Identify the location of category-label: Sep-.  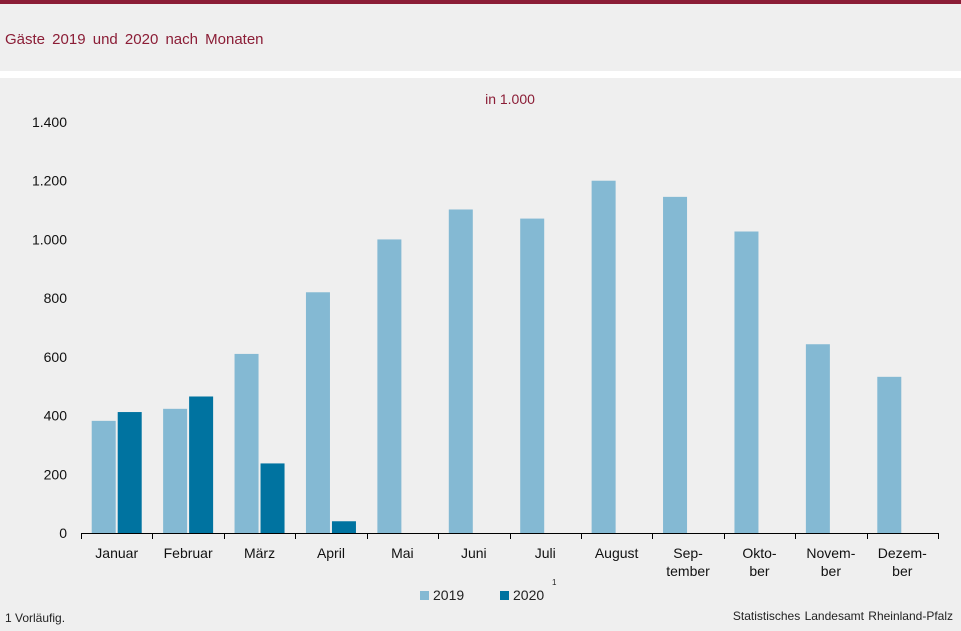
(688, 553).